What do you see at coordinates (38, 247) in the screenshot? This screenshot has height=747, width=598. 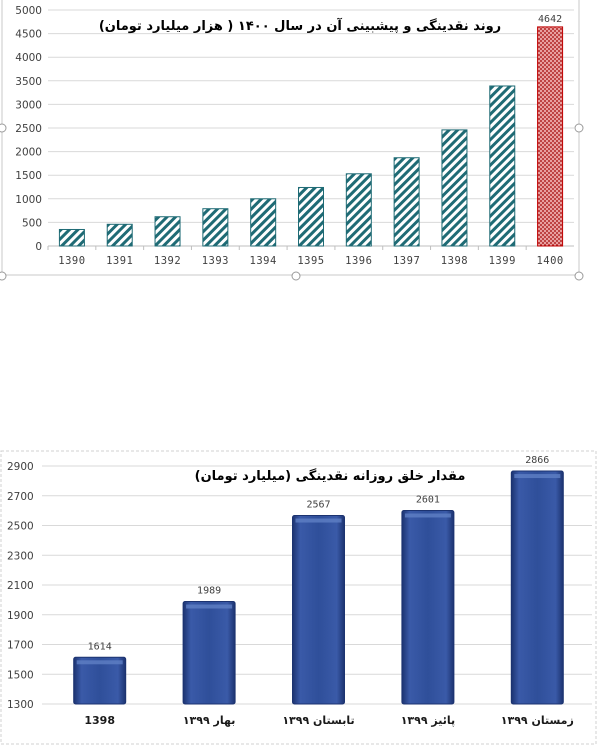 I see `y-tick-label: 0` at bounding box center [38, 247].